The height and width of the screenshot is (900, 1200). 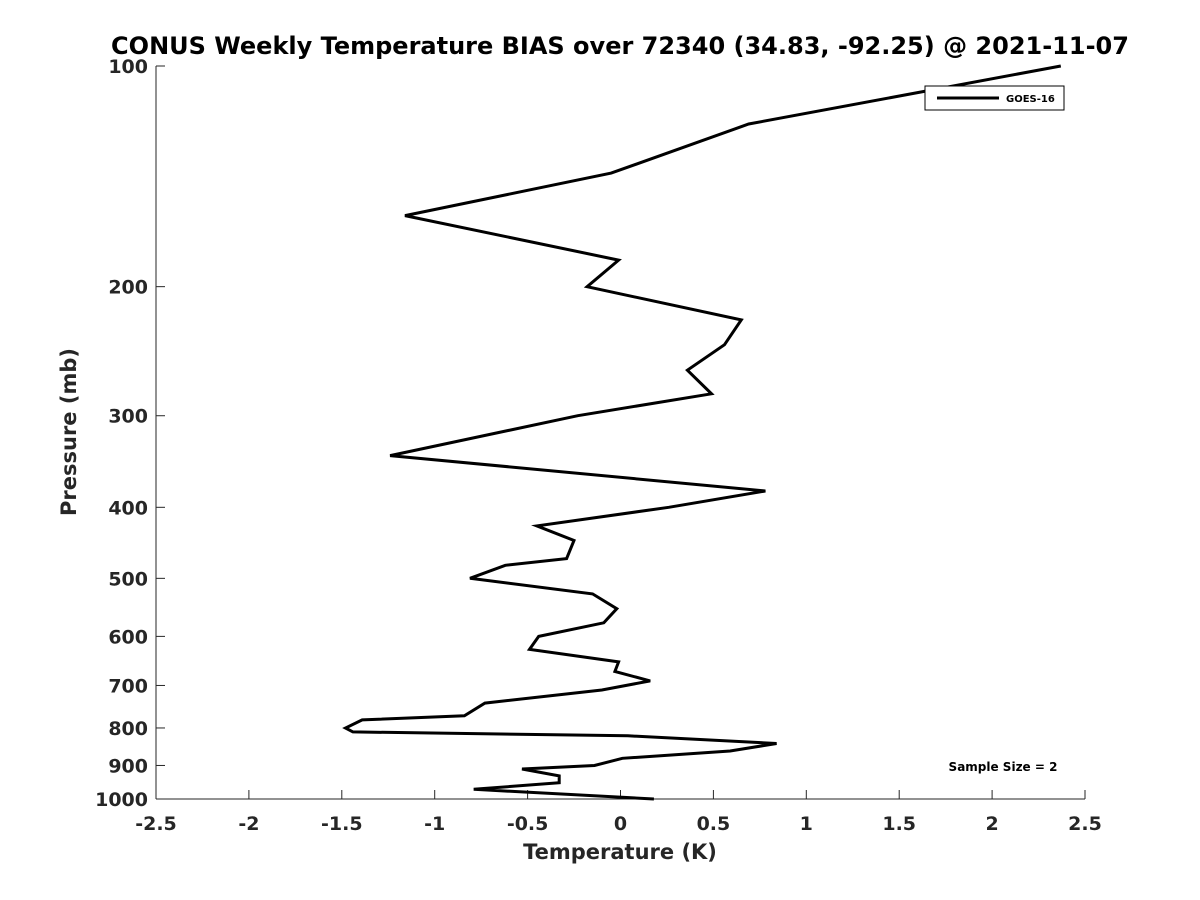 I want to click on y-tick-label: 300, so click(x=128, y=417).